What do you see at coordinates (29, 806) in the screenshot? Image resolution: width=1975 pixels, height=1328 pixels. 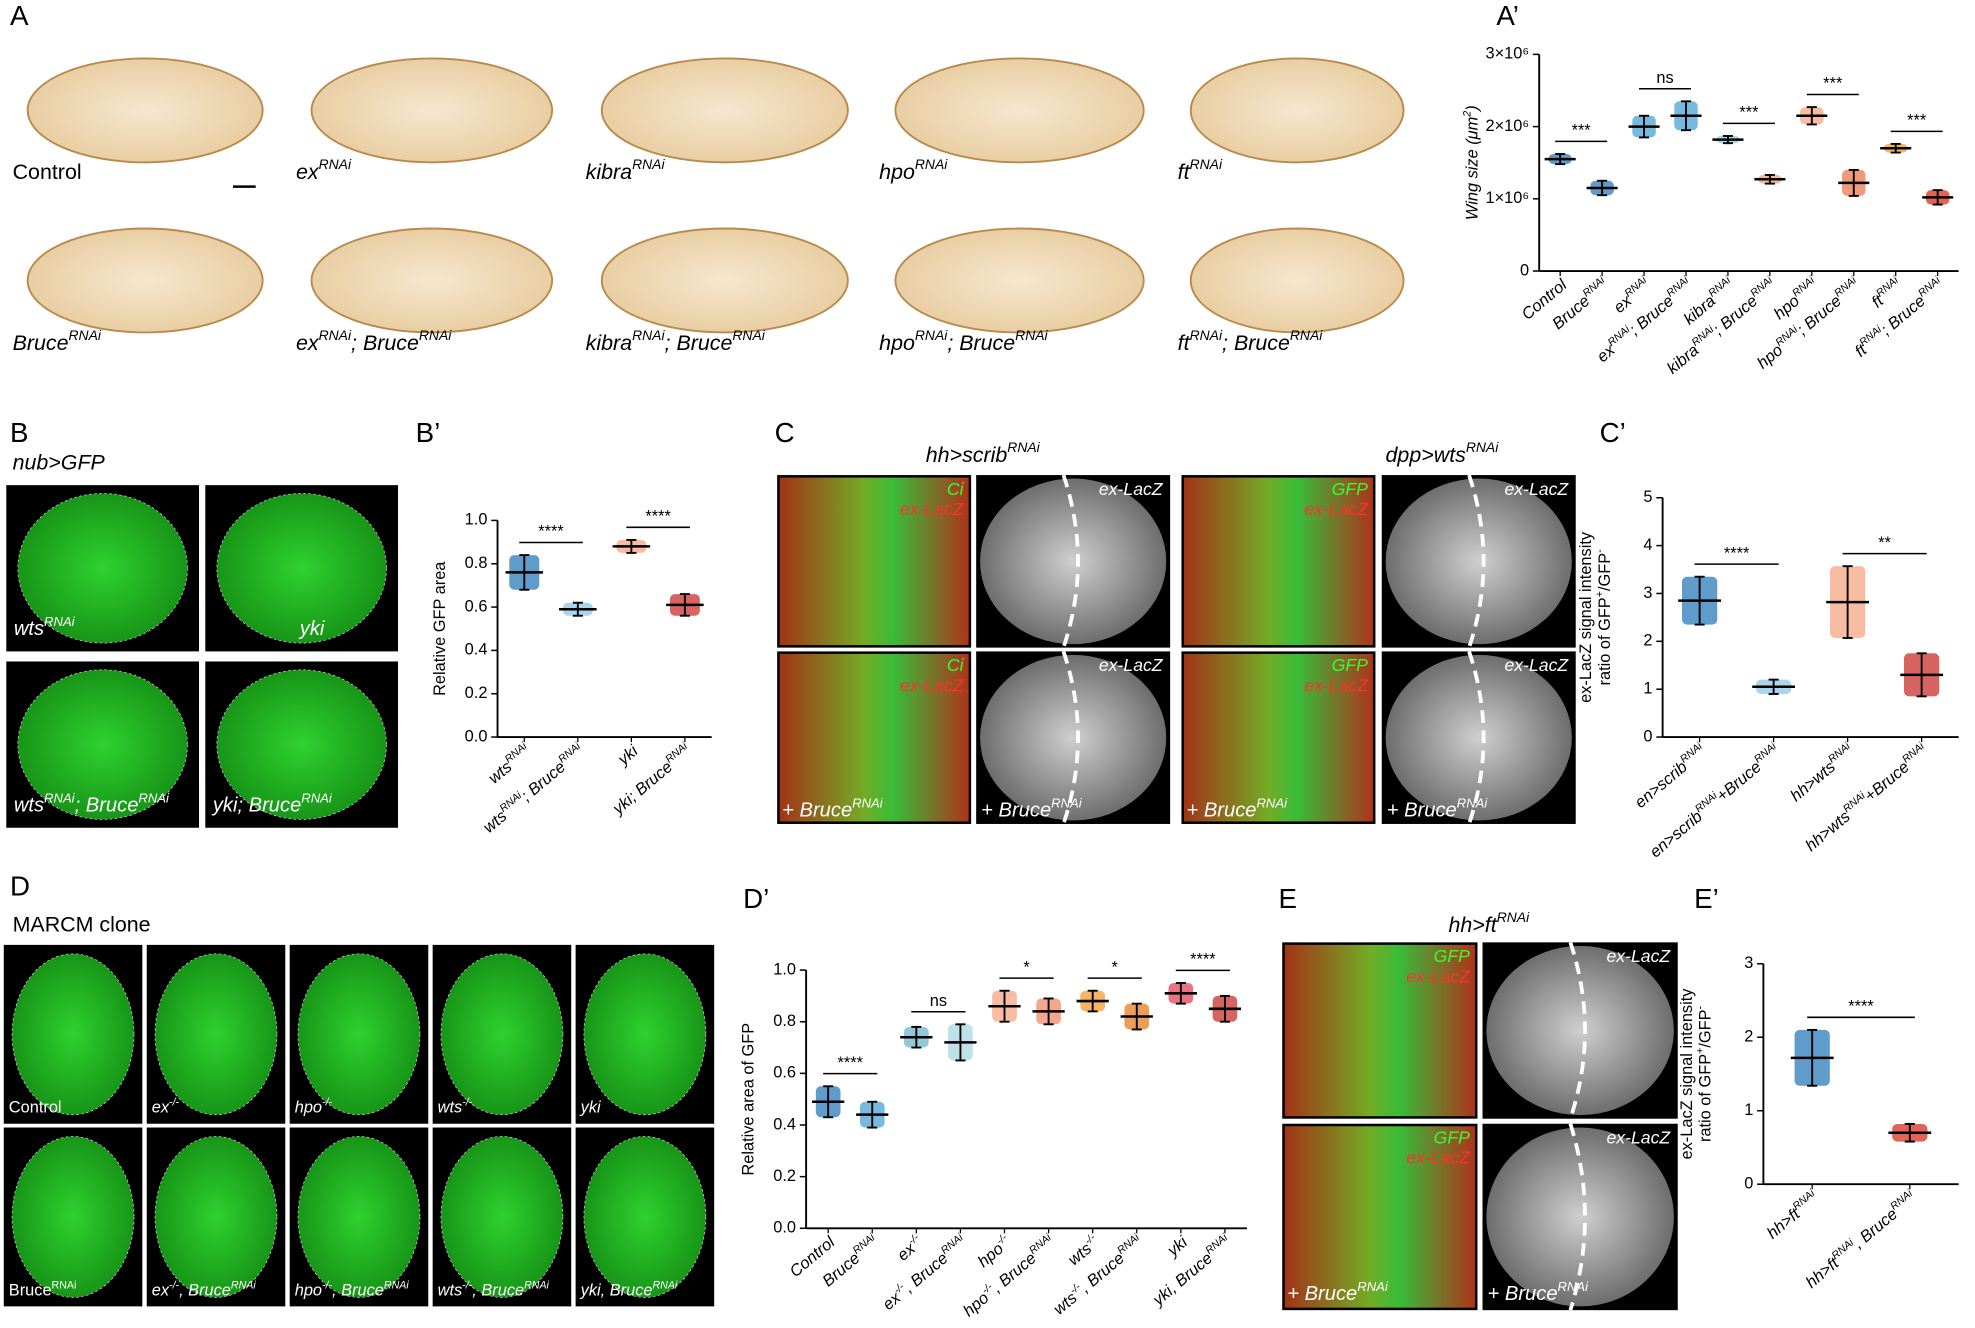 I see `image-label-part: wts` at bounding box center [29, 806].